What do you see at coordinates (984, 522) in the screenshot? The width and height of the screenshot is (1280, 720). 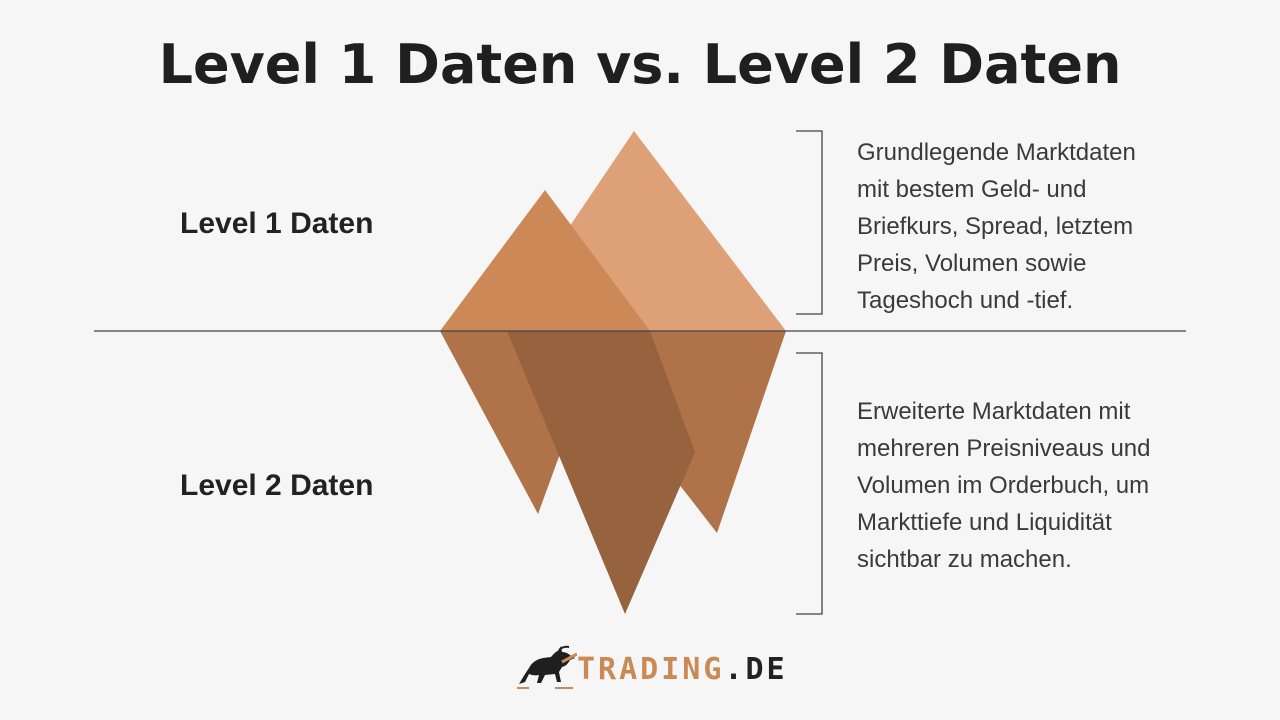 I see `level-2-description-line: Markttiefe und Liquidität` at bounding box center [984, 522].